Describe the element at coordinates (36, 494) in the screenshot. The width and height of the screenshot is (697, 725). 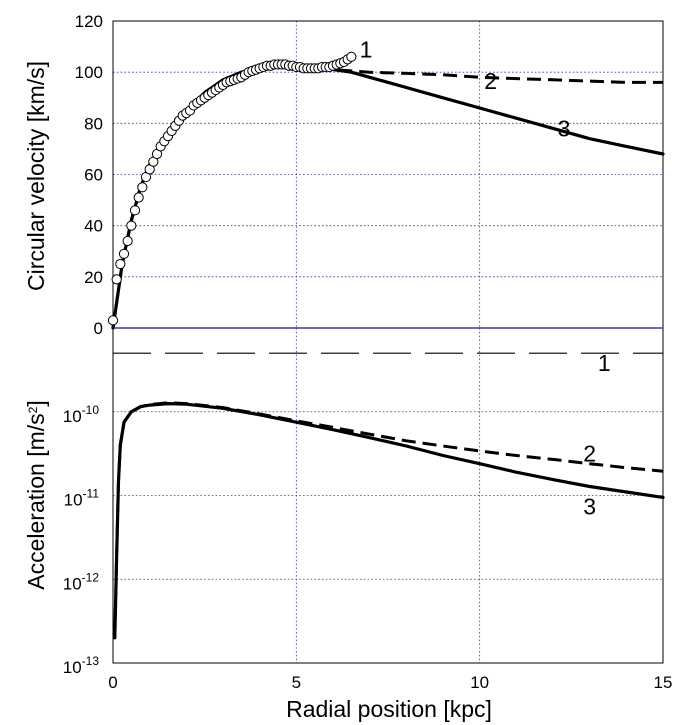
I see `y-axis-label-acceleration: Acceleration [m/s2]` at that location.